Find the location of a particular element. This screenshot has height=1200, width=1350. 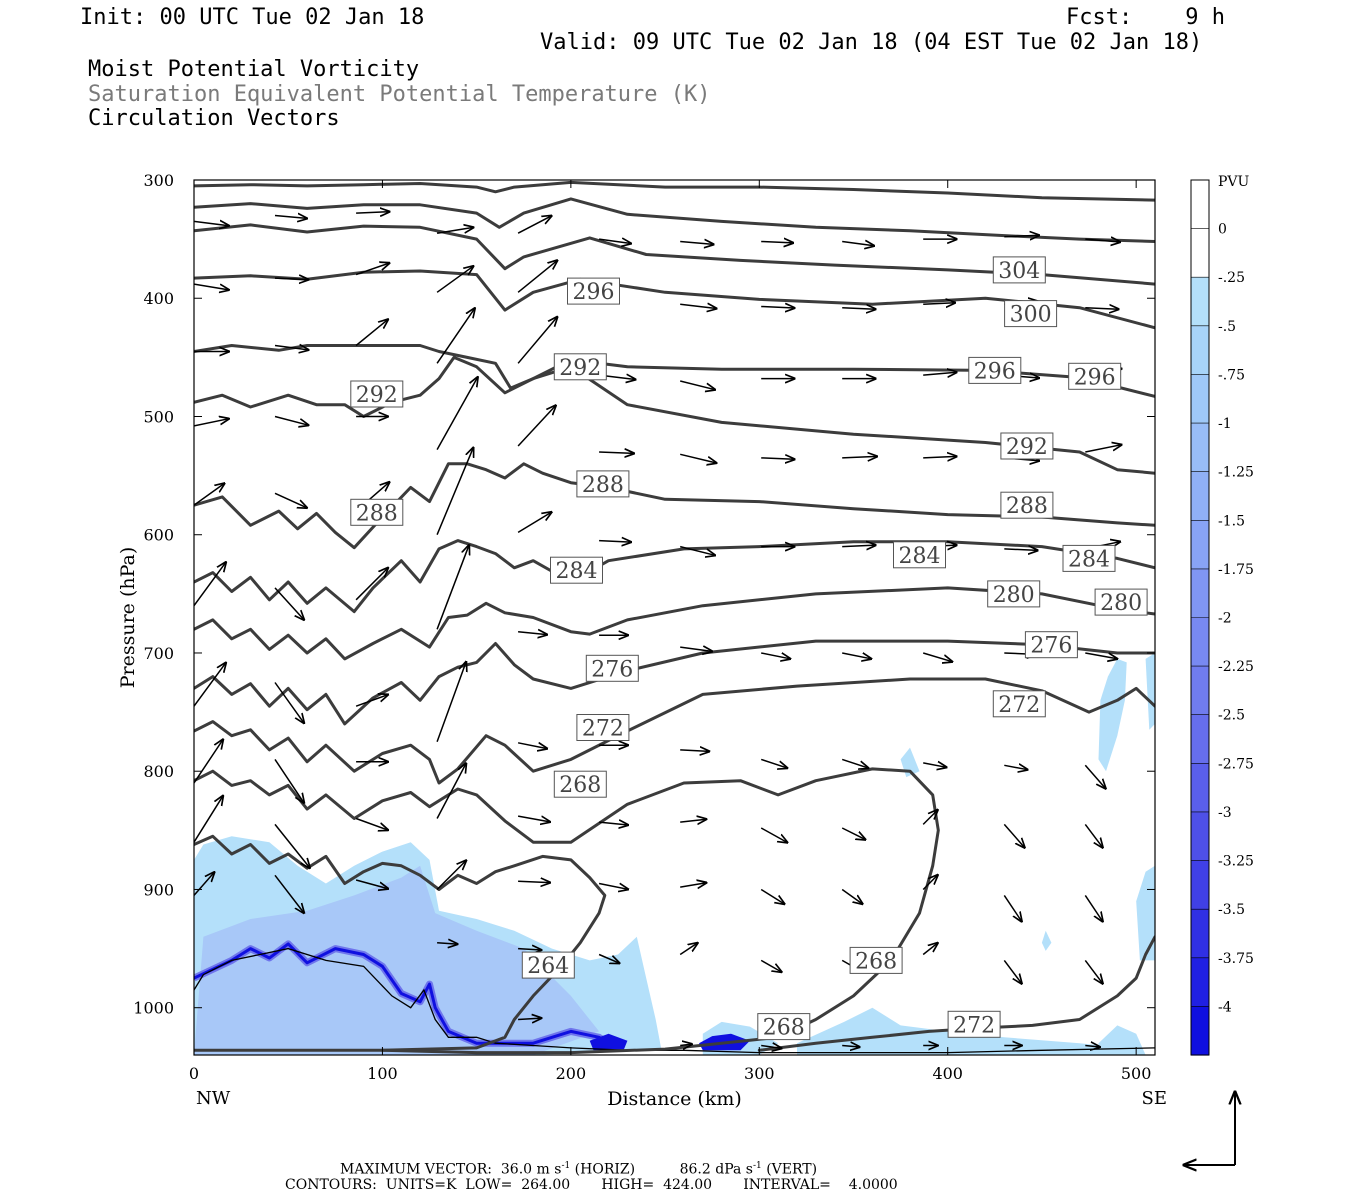

y-tick-label: 500 is located at coordinates (158, 416).